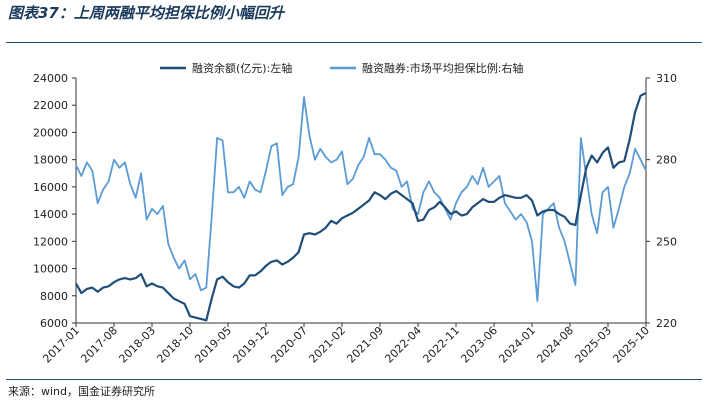 Image resolution: width=708 pixels, height=401 pixels. What do you see at coordinates (354, 42) in the screenshot?
I see `header-rule` at bounding box center [354, 42].